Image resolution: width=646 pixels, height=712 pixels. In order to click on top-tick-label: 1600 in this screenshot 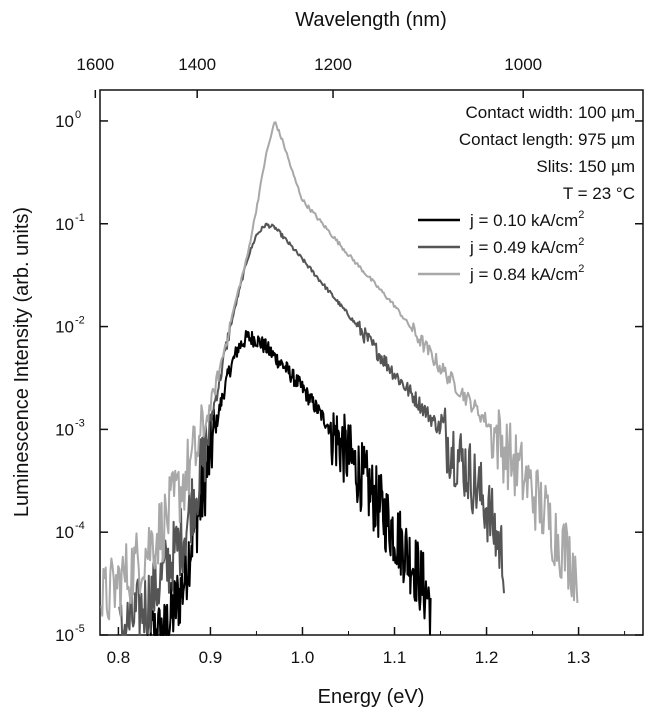, I will do `click(95, 64)`.